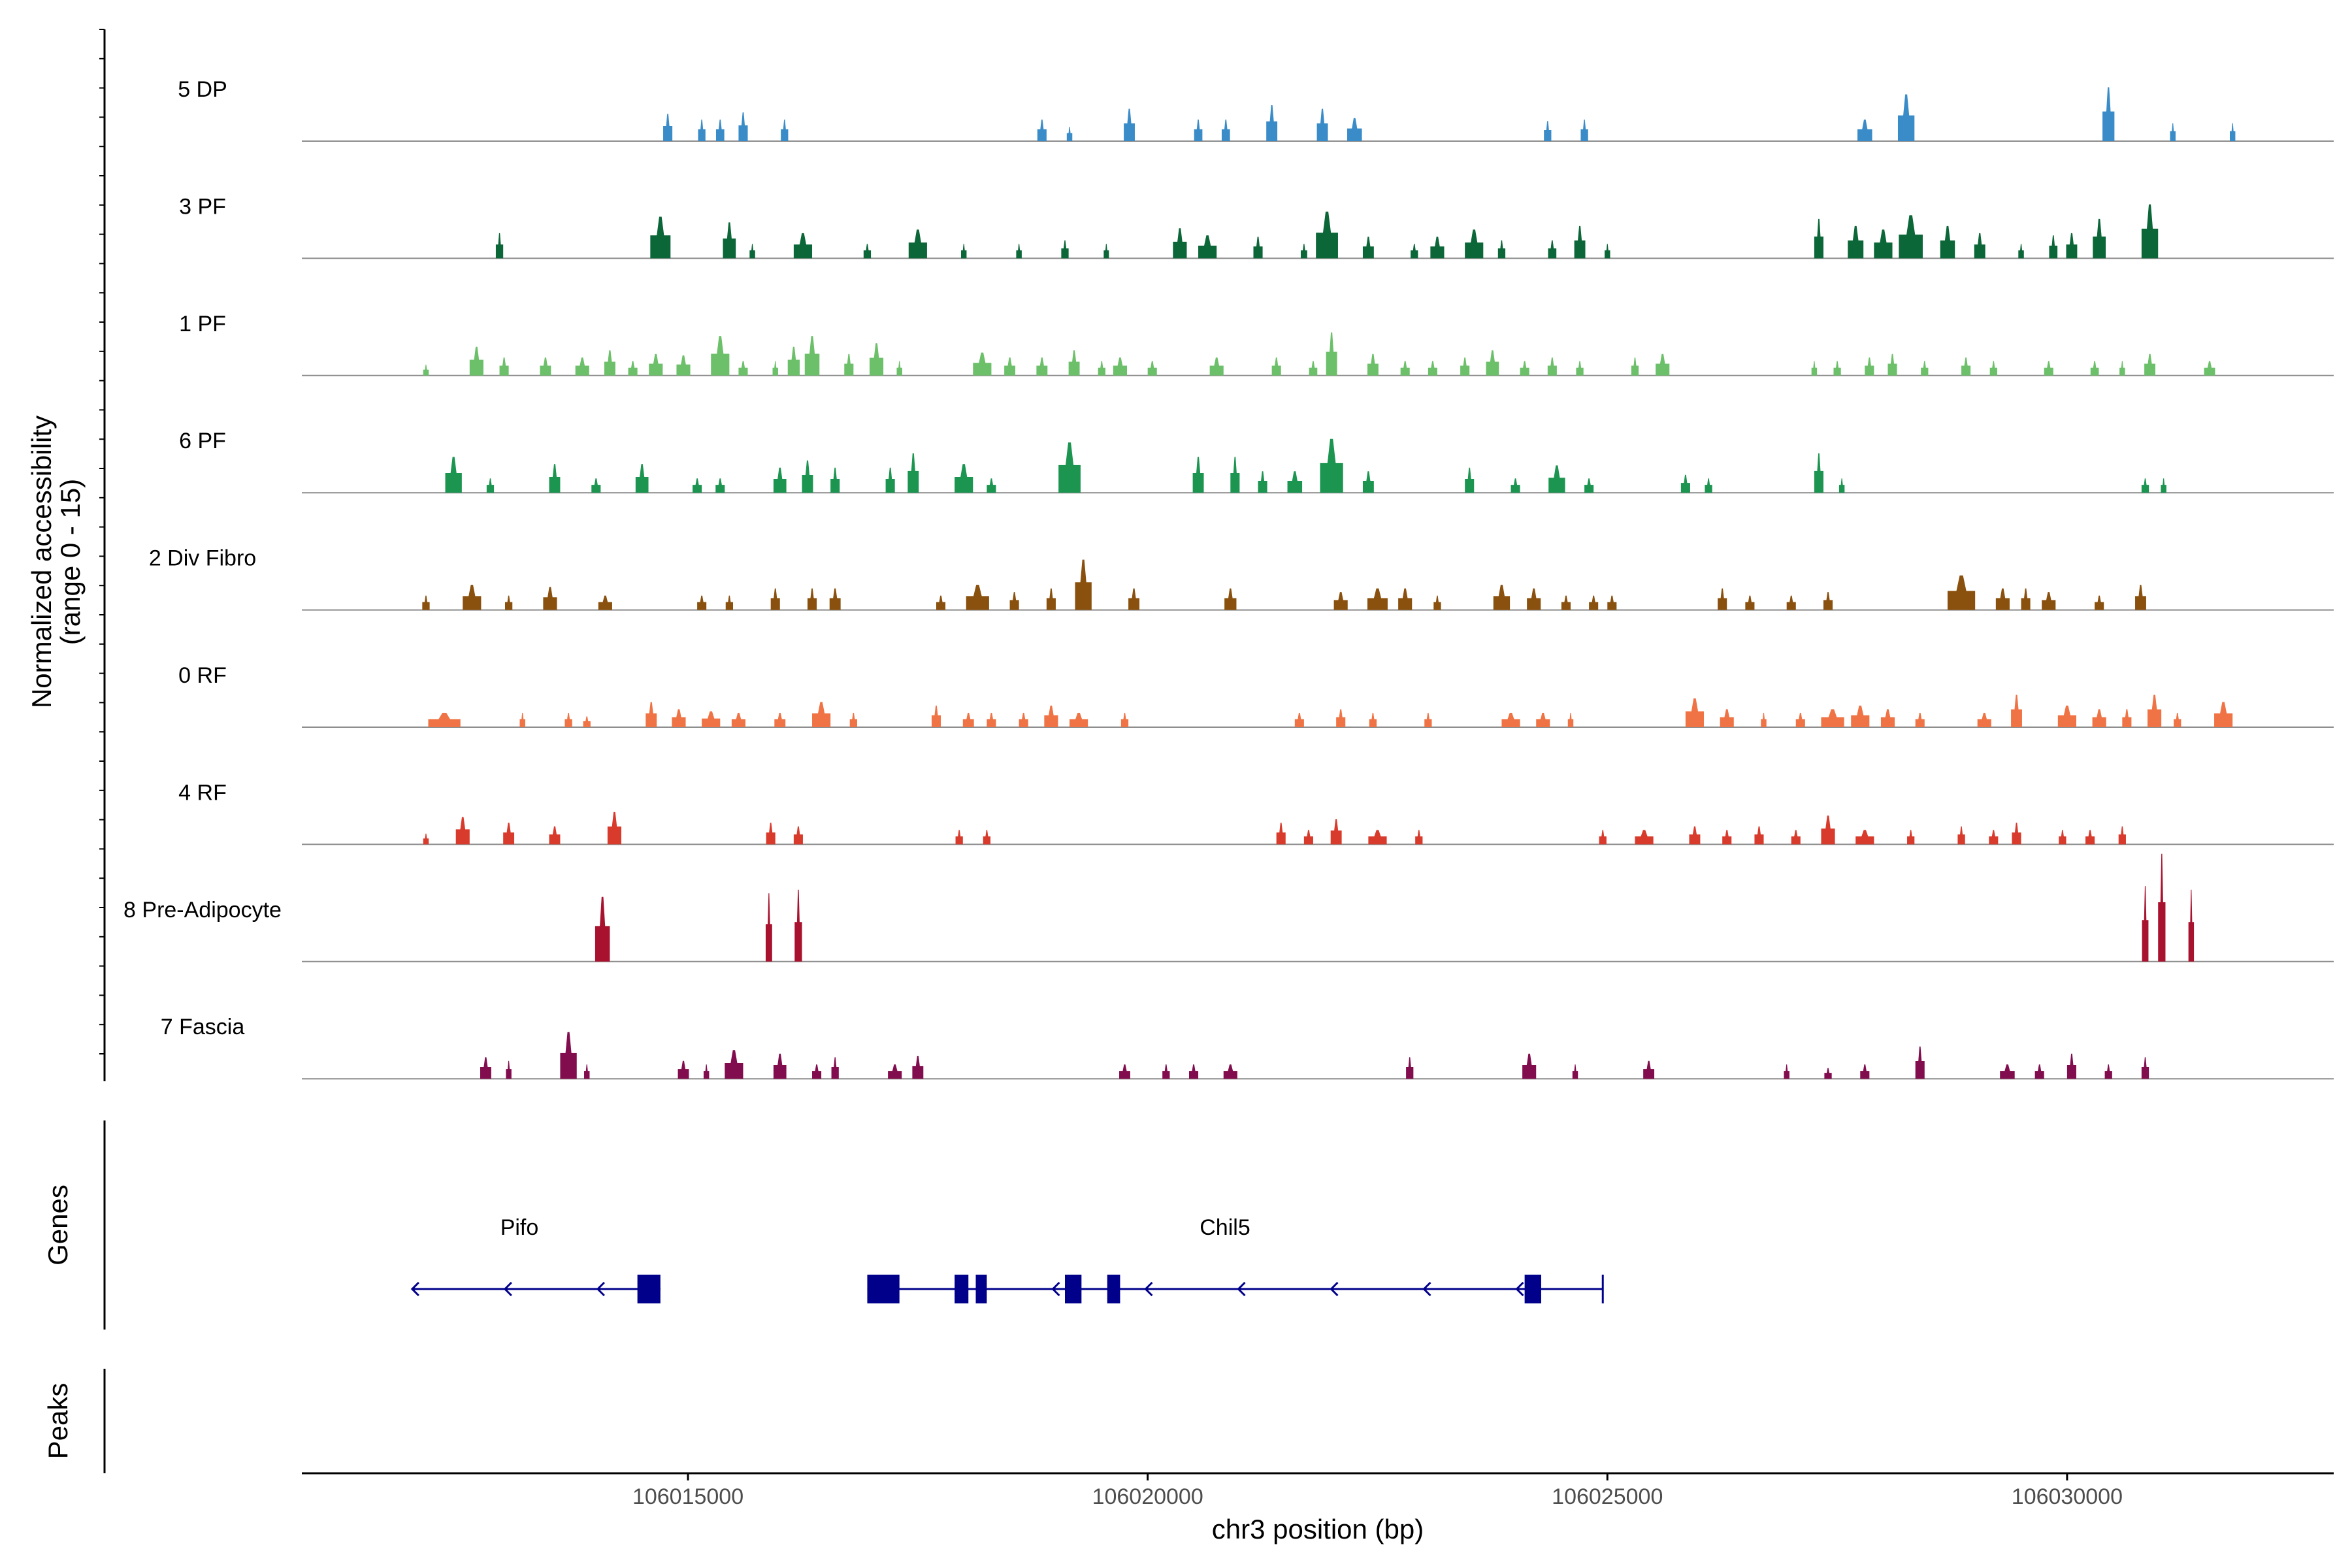 This screenshot has height=1568, width=2352. I want to click on x-tick-label: 106030000, so click(2067, 1496).